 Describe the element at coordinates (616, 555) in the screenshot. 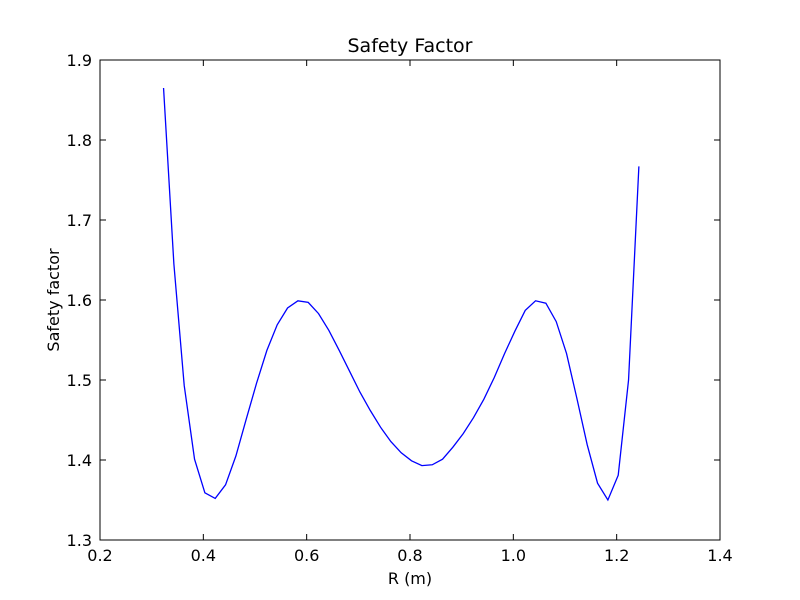

I see `x-tick-label: 1.2` at that location.